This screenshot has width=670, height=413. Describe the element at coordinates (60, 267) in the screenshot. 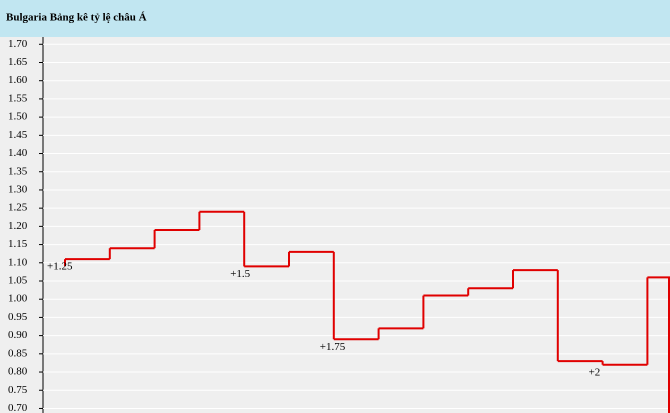

I see `annotation: +1.25` at that location.